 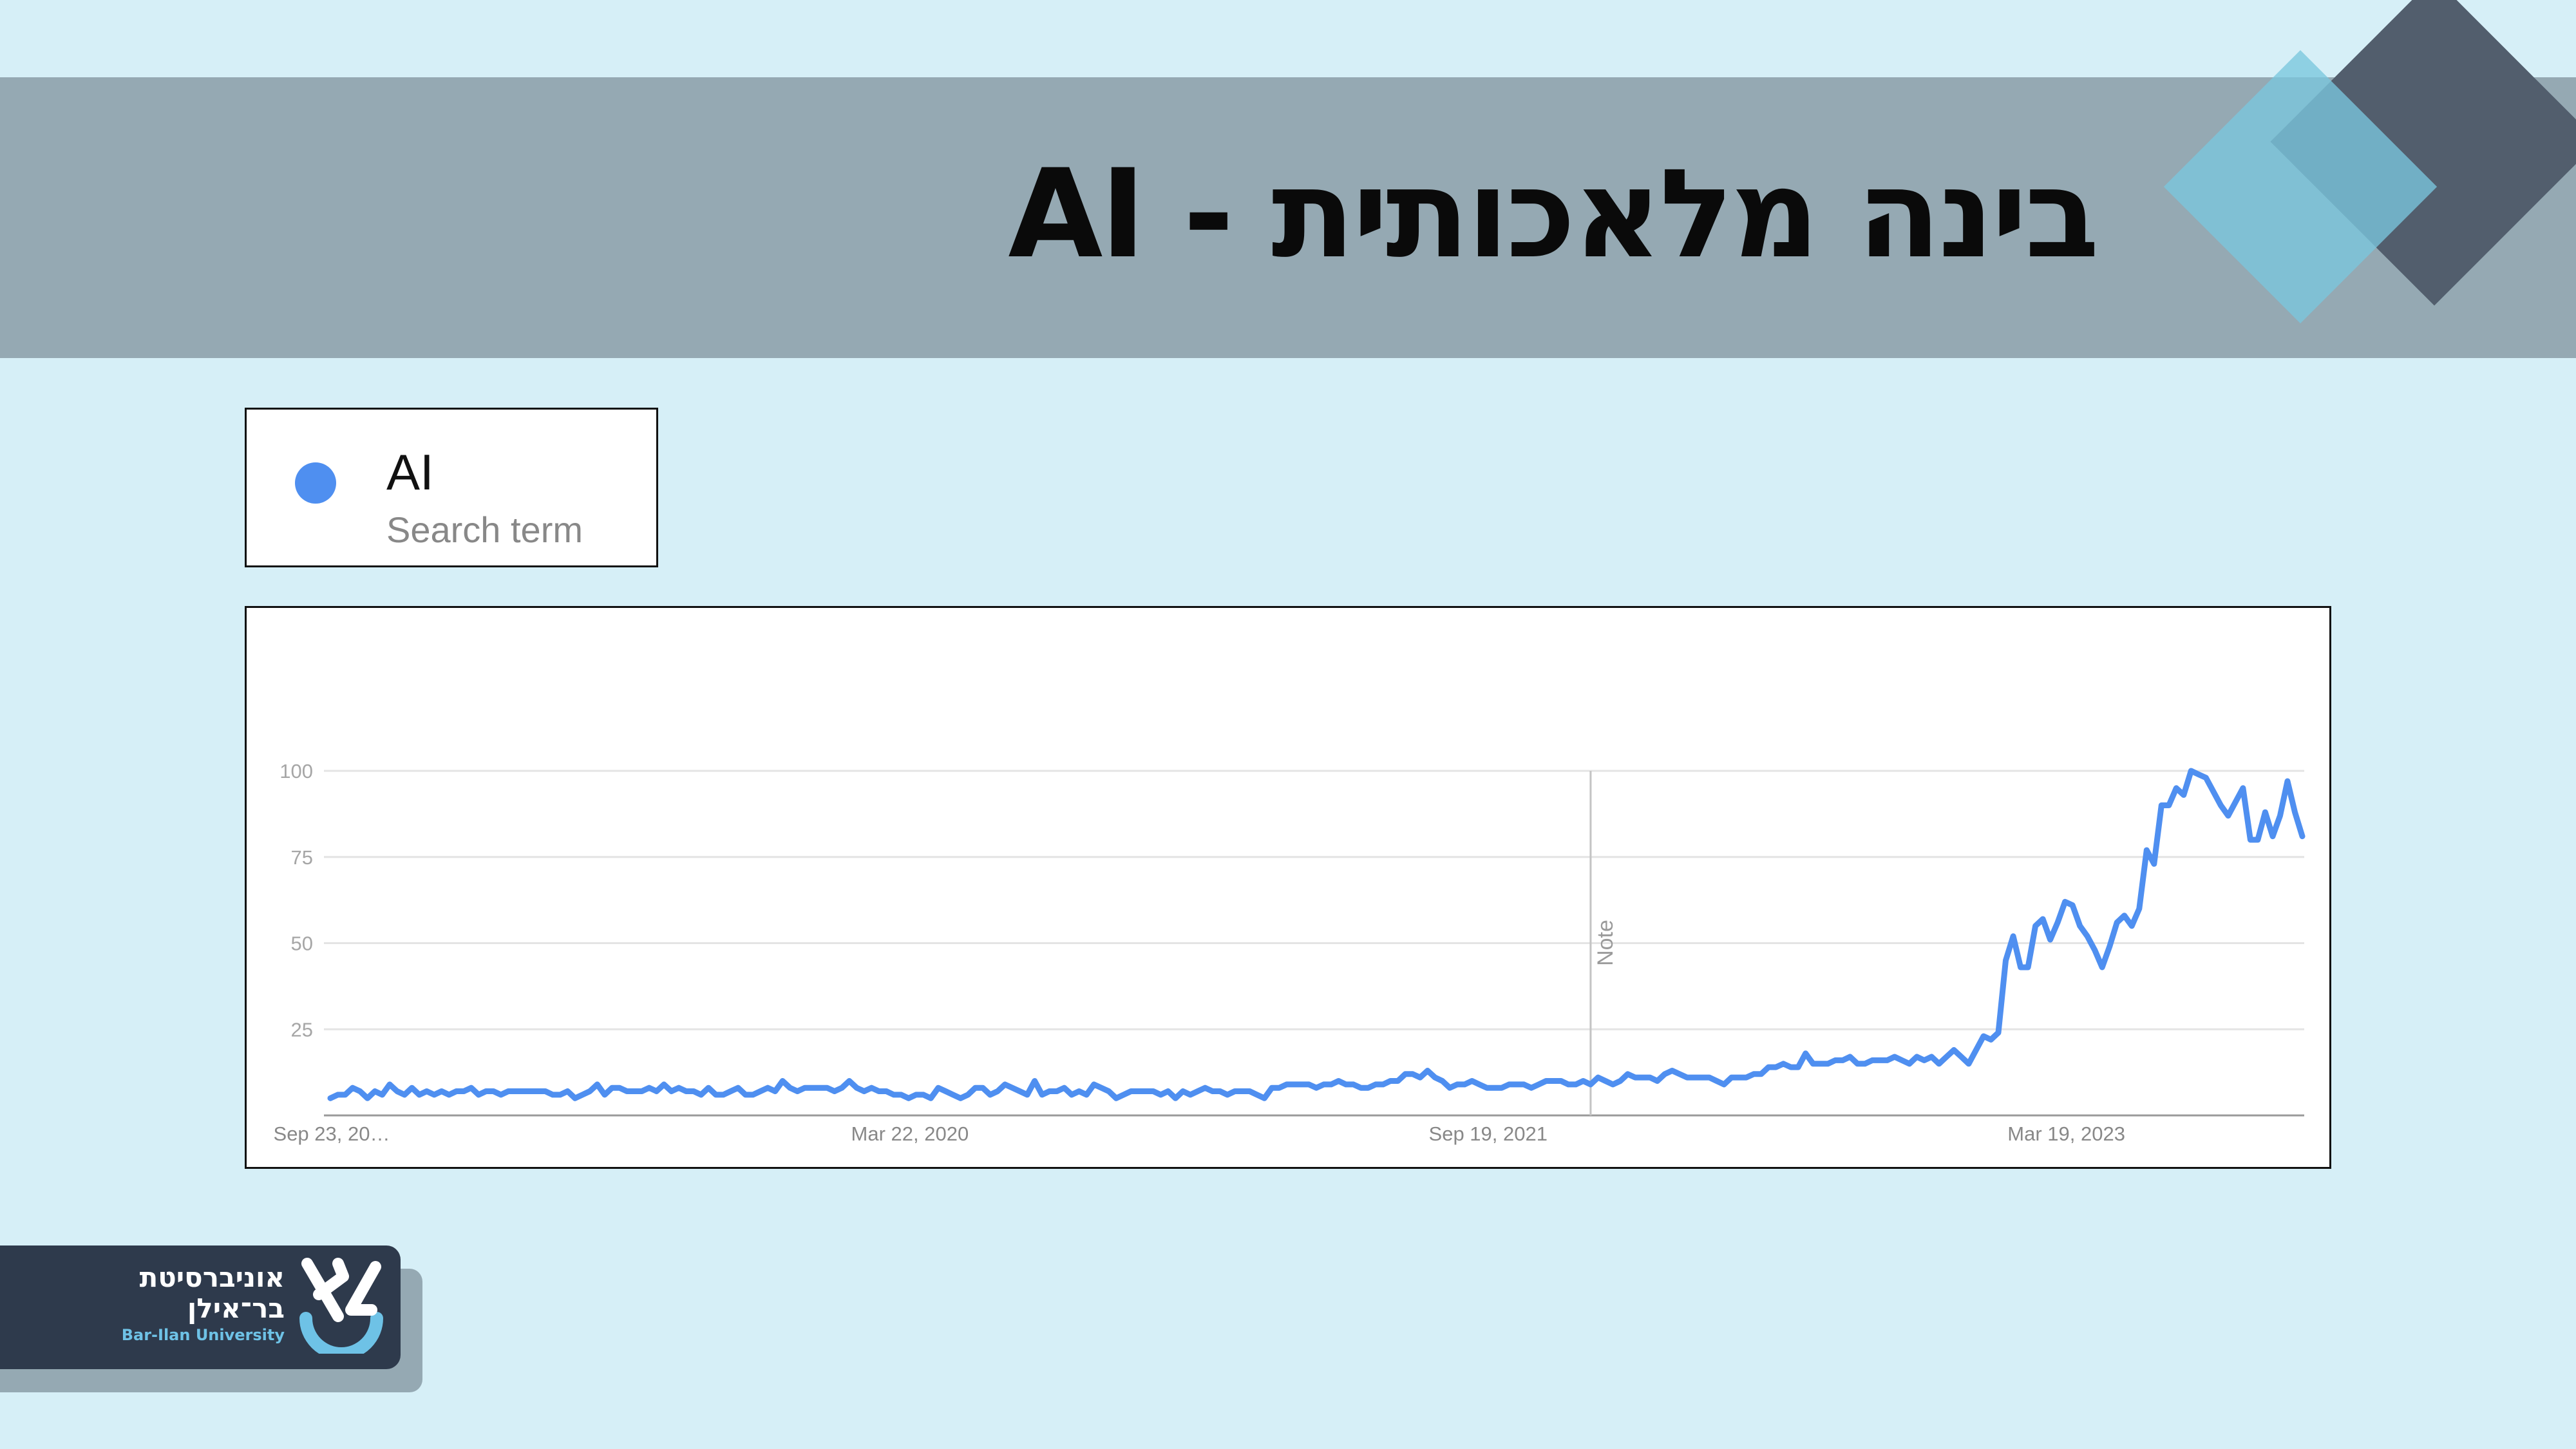 What do you see at coordinates (410, 472) in the screenshot?
I see `legend-term: AI` at bounding box center [410, 472].